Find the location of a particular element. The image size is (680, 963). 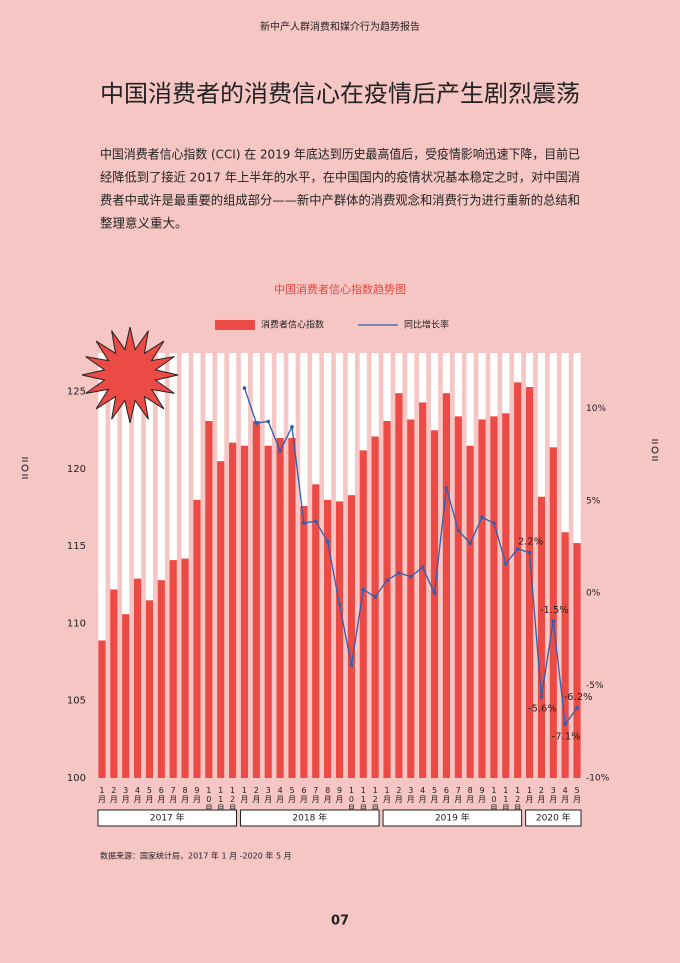

year-label: 2018 年 is located at coordinates (309, 818).